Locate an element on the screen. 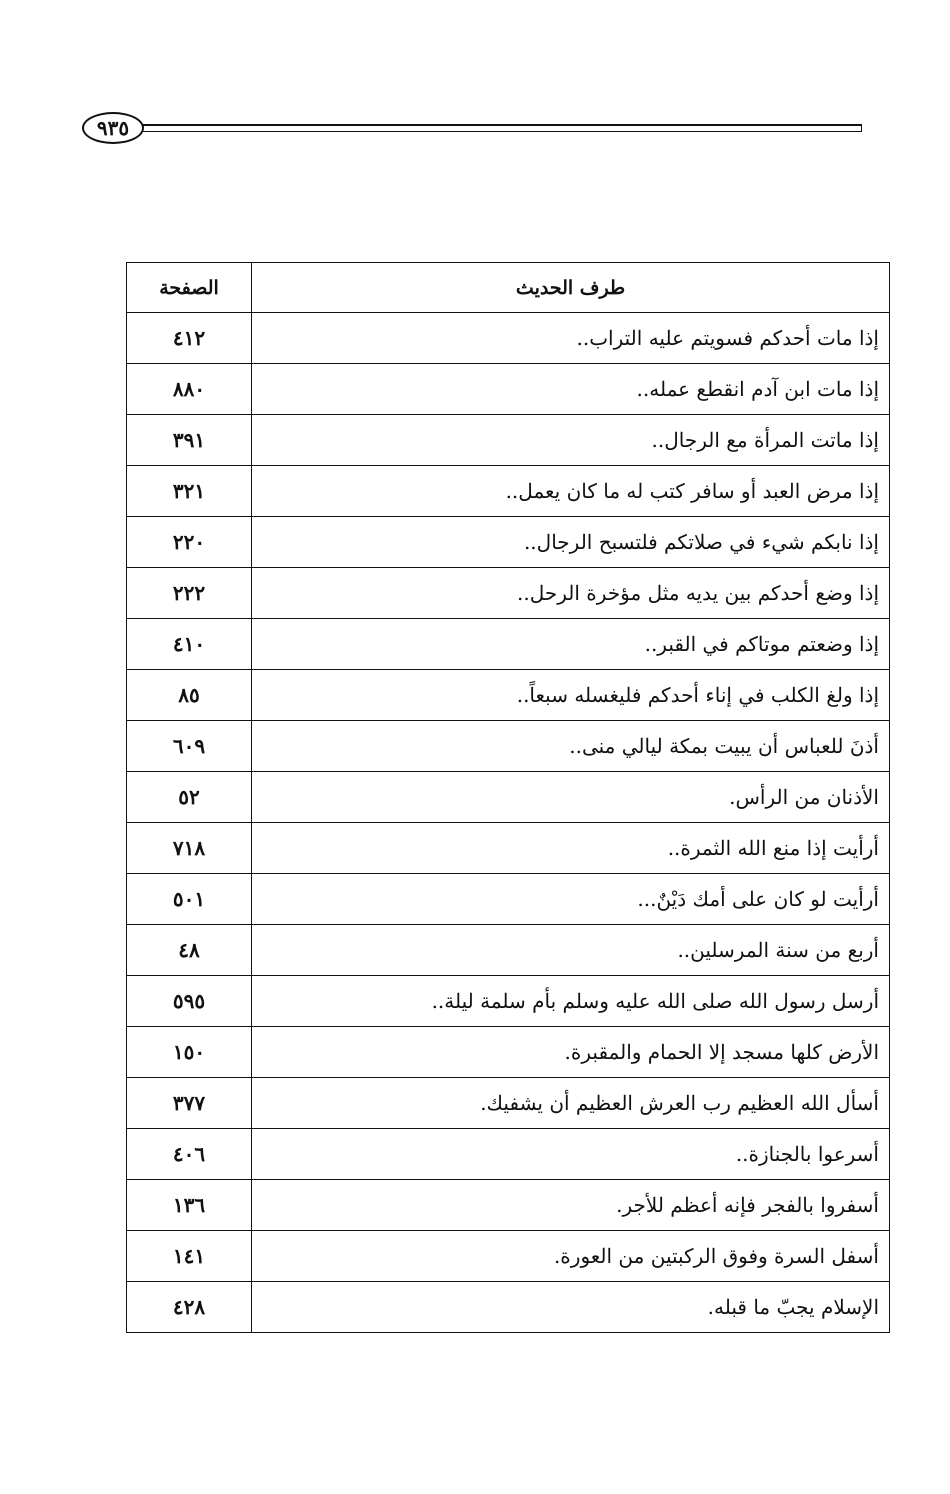  hadith-text: الأذنان من الرأس. is located at coordinates (570, 797).